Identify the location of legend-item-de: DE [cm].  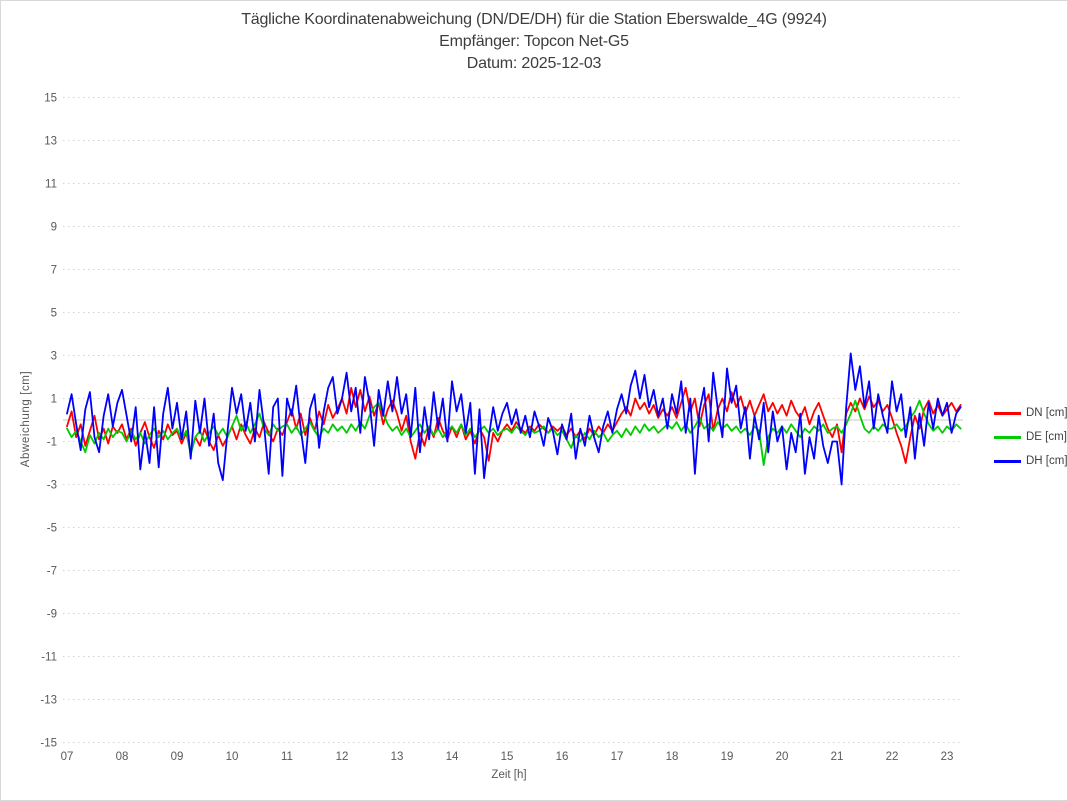
(1030, 437).